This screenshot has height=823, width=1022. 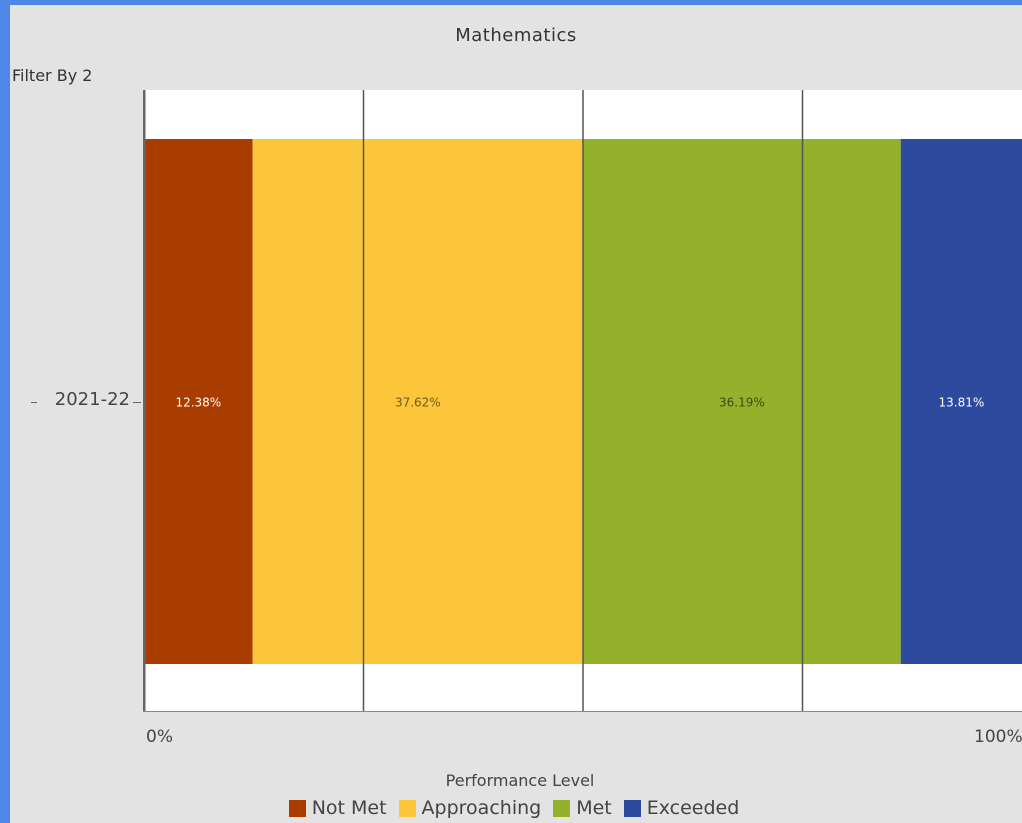 I want to click on data-label-met: 36.19%, so click(x=742, y=403).